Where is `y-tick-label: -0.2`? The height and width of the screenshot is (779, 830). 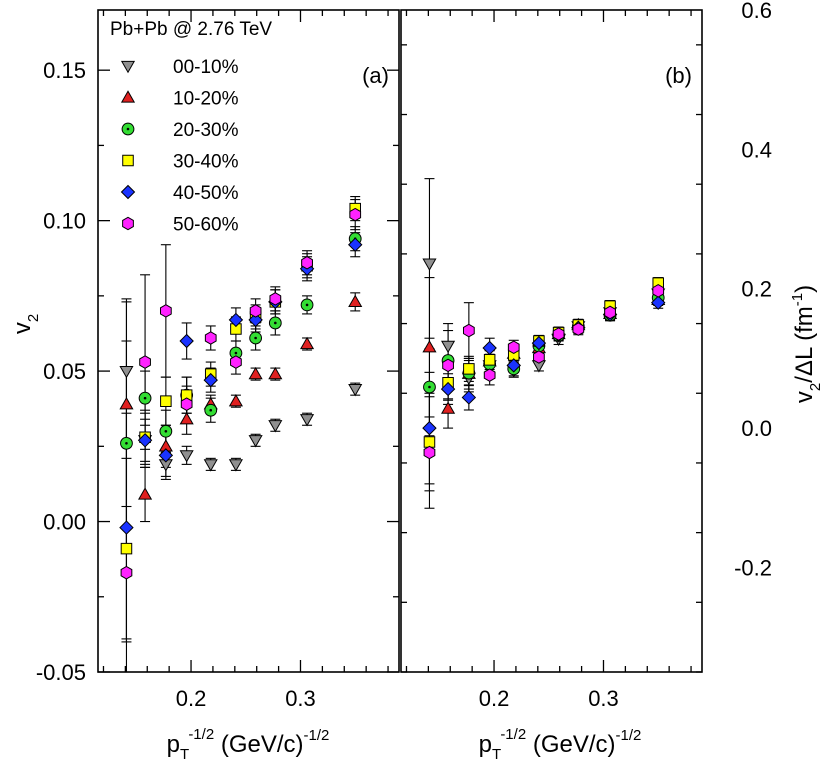 y-tick-label: -0.2 is located at coordinates (753, 567).